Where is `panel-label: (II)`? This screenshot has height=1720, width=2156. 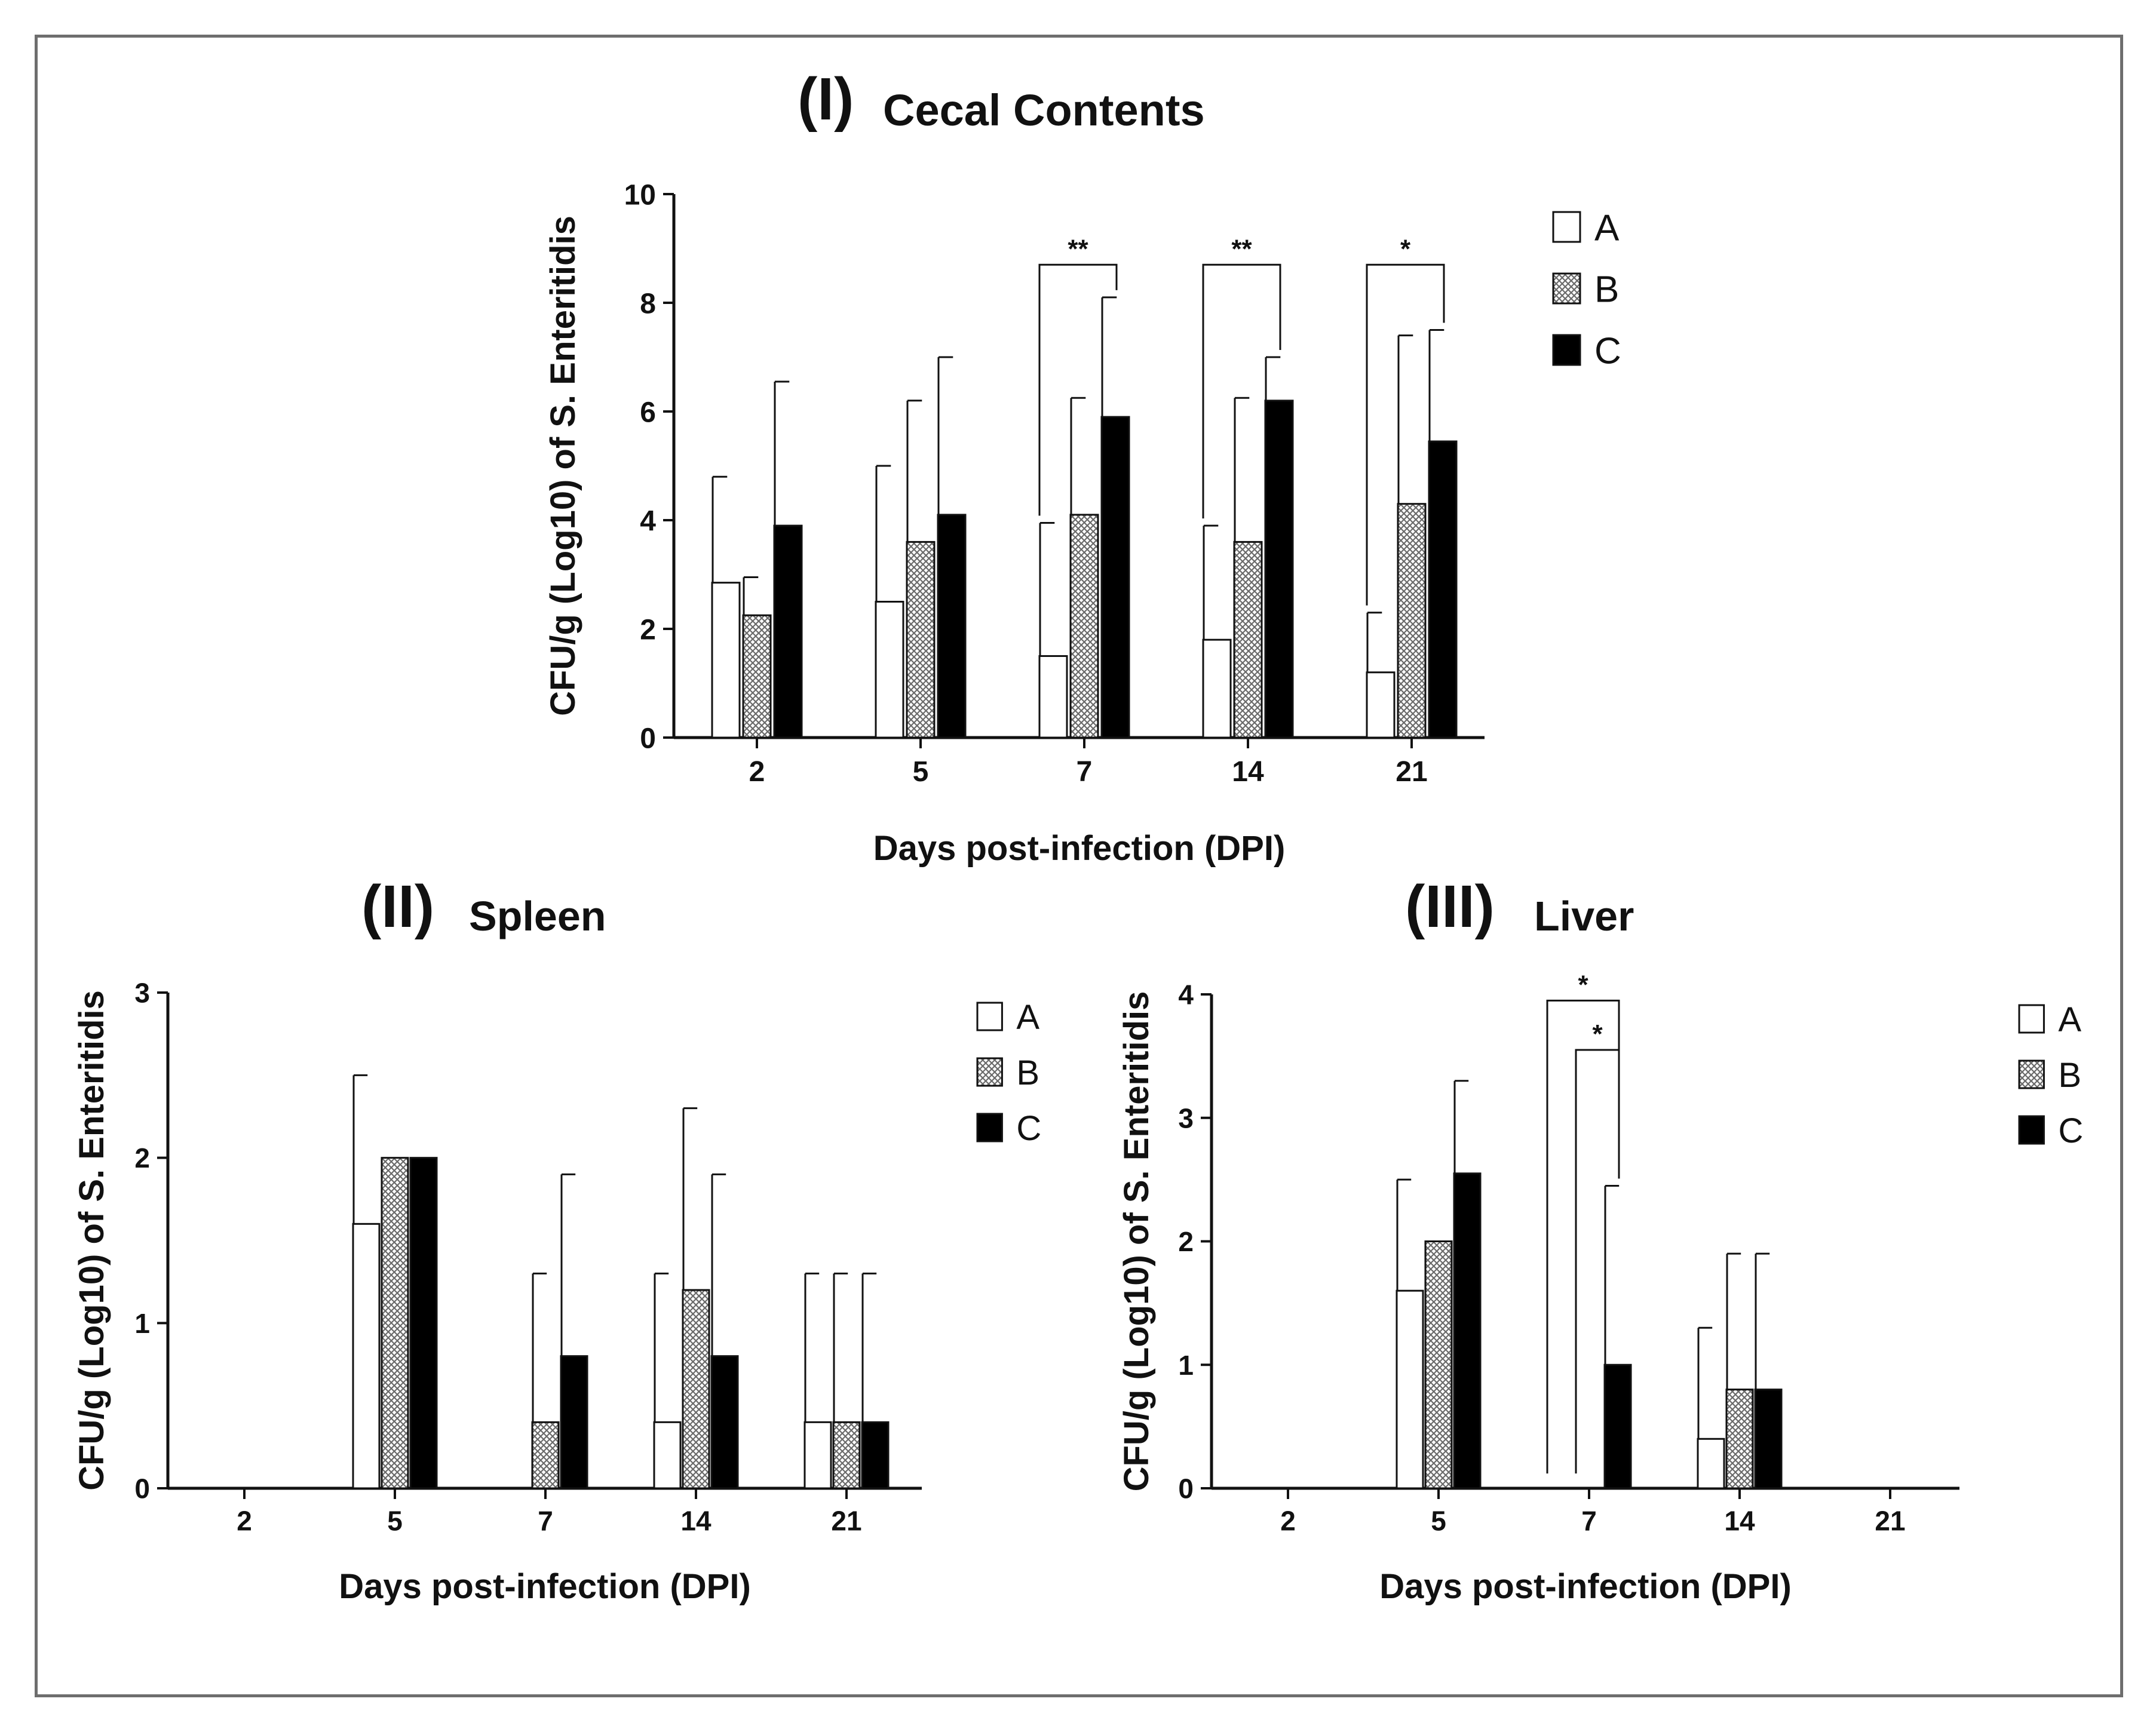 panel-label: (II) is located at coordinates (397, 906).